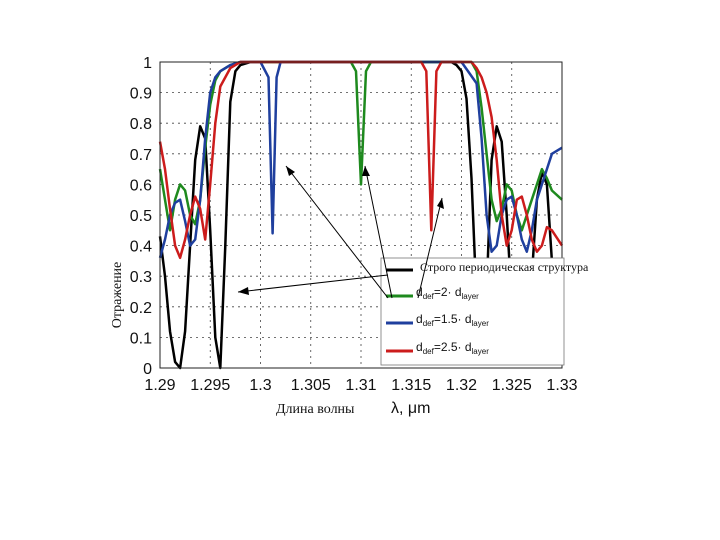  What do you see at coordinates (452, 348) in the screenshot?
I see `legend-label-2-5: ddef=2.5· dlayer` at bounding box center [452, 348].